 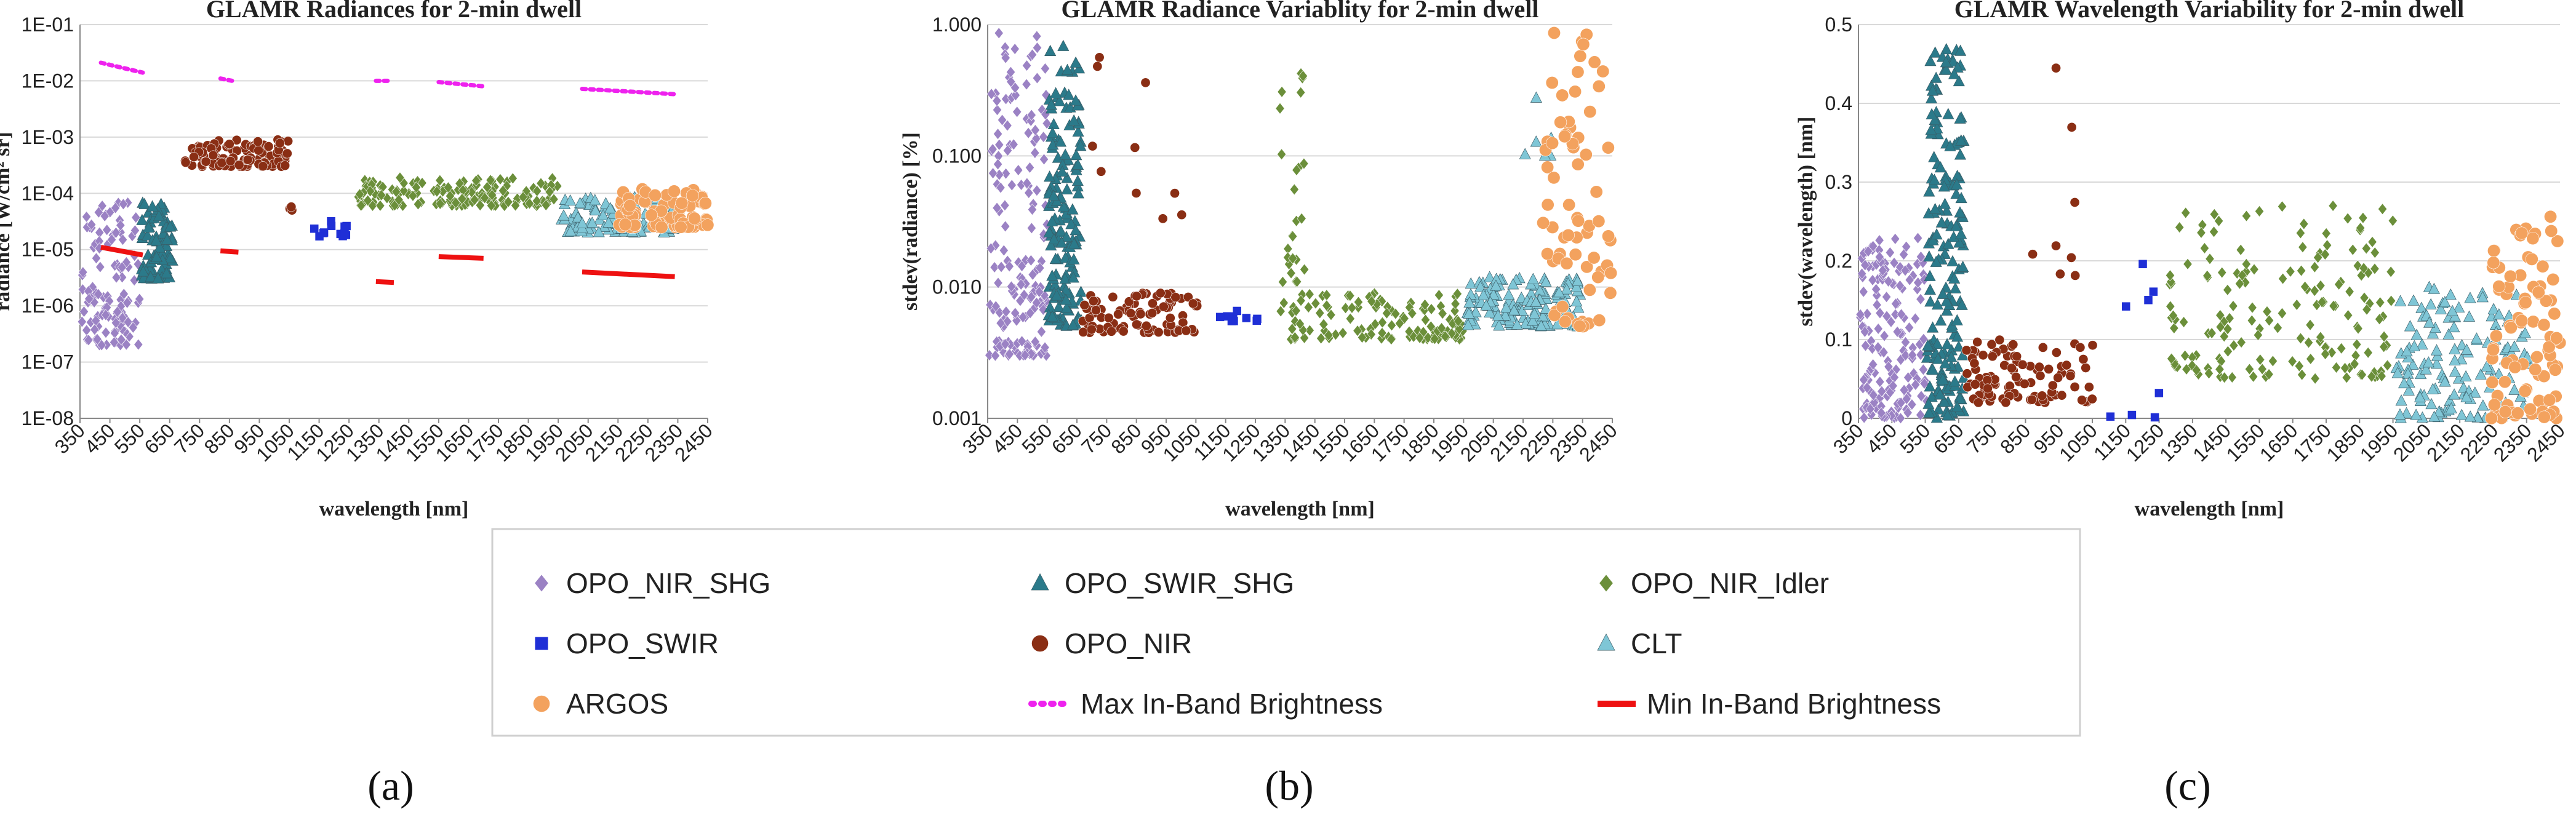 I want to click on panel-label-b: (b), so click(x=1289, y=785).